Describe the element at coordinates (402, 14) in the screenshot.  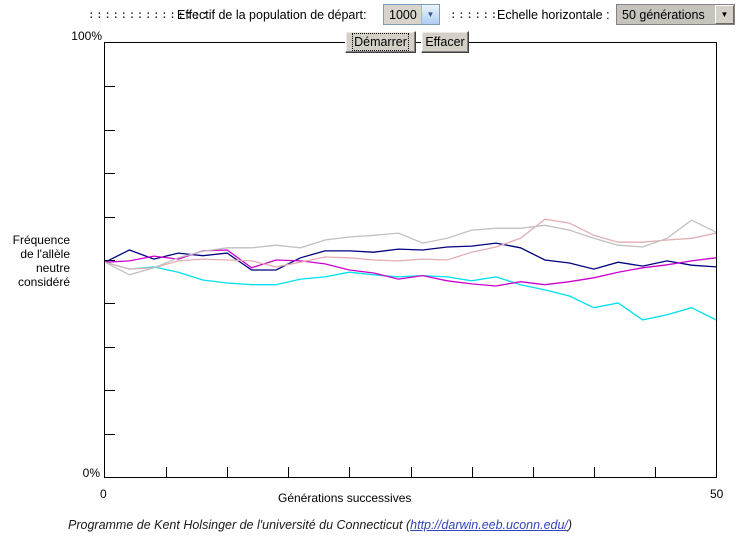
I see `population-size-value: 1000` at that location.